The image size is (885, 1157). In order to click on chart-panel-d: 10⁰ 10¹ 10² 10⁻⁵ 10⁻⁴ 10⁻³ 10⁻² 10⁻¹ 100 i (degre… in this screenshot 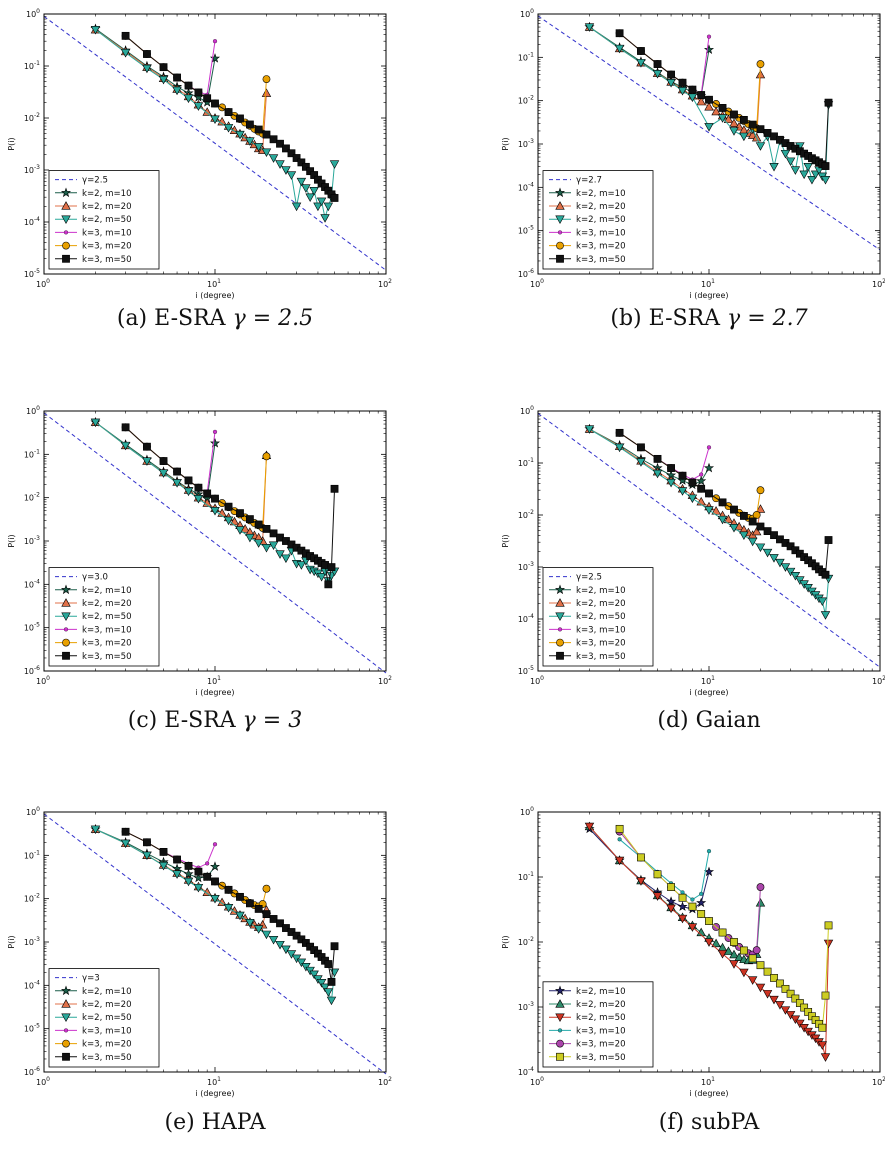, I will do `click(689, 555)`.